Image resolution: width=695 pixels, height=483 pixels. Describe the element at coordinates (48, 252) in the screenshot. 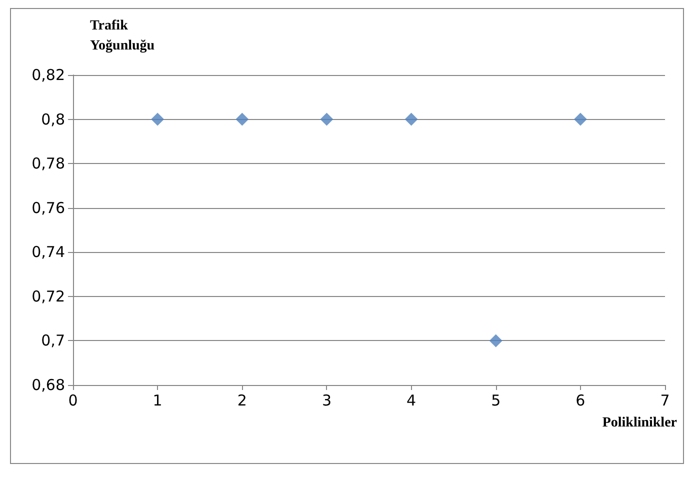

I see `y-tick-label: 0,74` at that location.